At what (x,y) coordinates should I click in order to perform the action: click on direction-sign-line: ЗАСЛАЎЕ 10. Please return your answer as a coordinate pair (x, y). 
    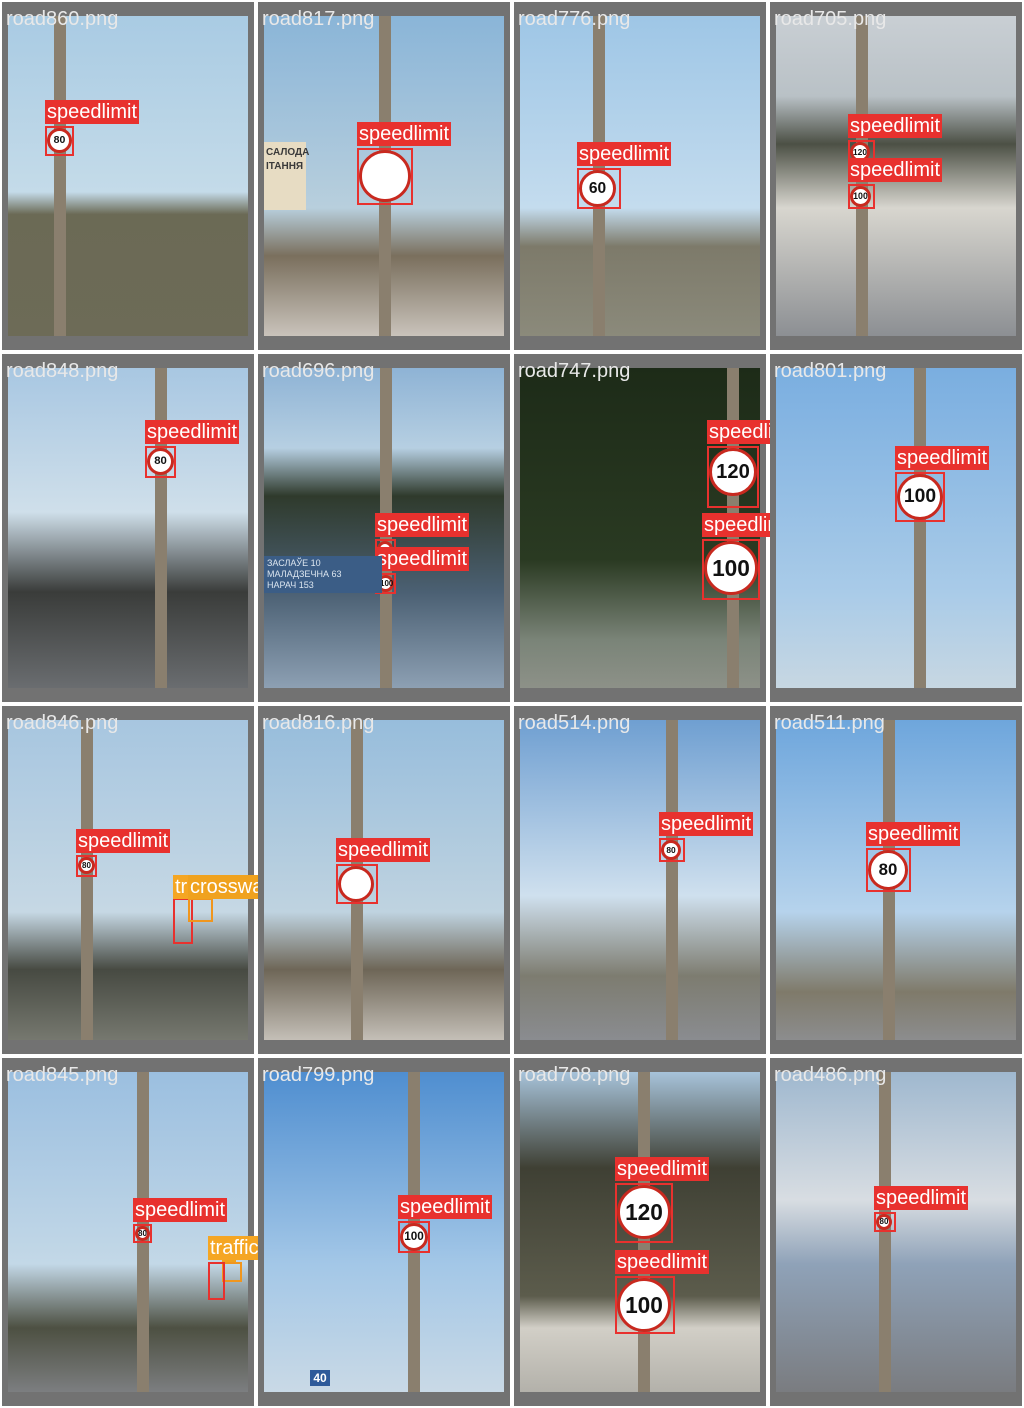
    Looking at the image, I should click on (294, 563).